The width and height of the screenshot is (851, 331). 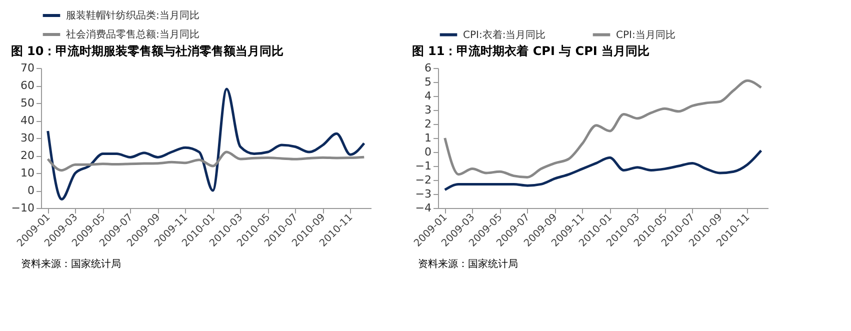 I want to click on legend-label: 社会消费品零售总额:当月同比, so click(x=133, y=34).